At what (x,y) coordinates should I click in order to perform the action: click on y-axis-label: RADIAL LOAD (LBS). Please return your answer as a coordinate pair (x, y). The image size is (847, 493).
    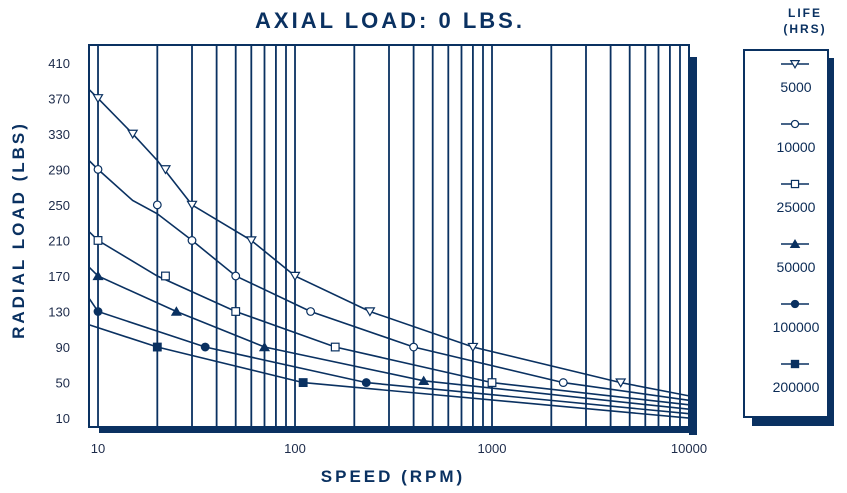
    Looking at the image, I should click on (18, 230).